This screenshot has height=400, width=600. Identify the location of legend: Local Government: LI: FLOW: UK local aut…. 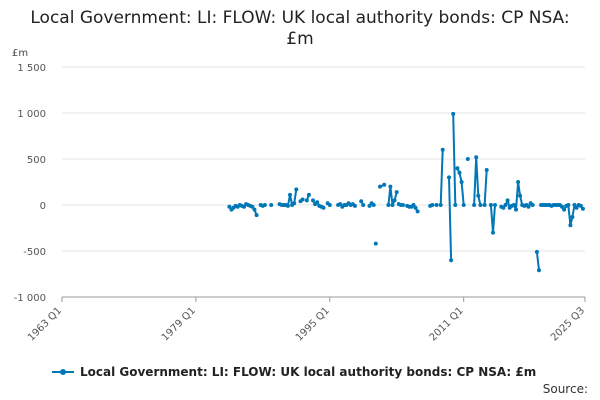
(294, 372).